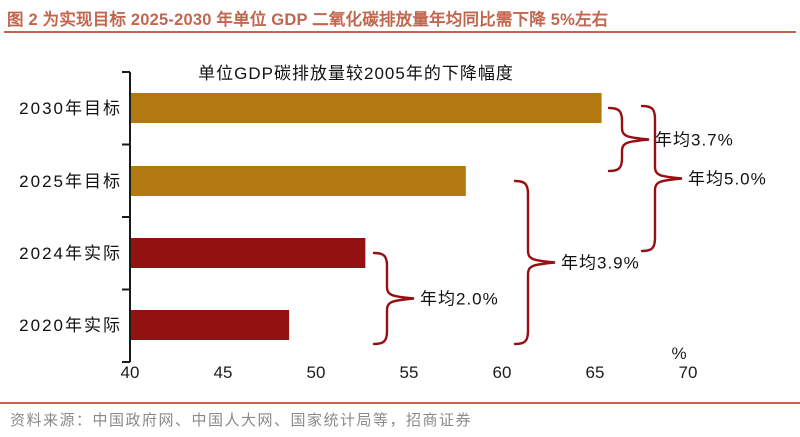 The image size is (800, 437). I want to click on x-axis-unit-label: %, so click(678, 353).